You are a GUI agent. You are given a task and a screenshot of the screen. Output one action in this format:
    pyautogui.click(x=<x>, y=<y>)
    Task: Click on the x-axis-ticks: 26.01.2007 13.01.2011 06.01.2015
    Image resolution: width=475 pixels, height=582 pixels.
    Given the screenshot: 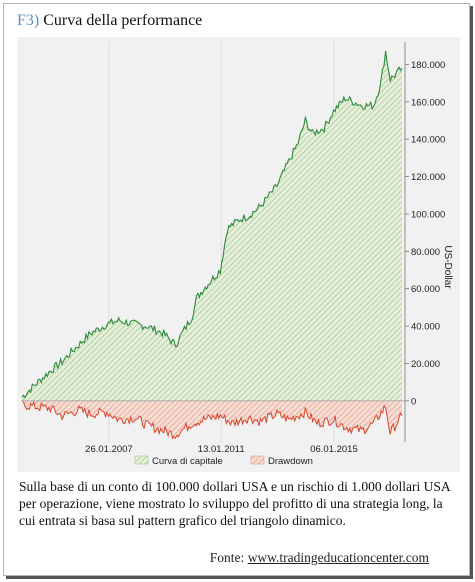 What is the action you would take?
    pyautogui.click(x=221, y=449)
    